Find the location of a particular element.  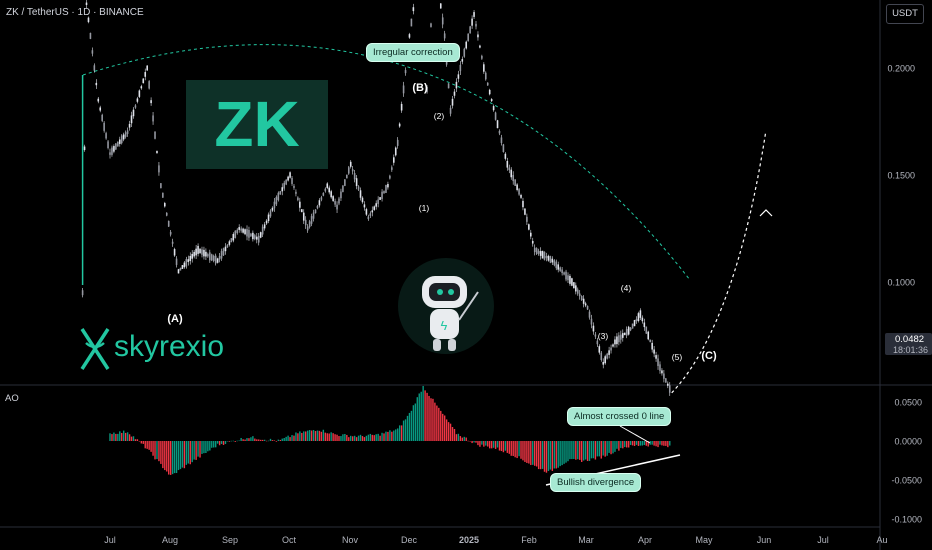

time-tick-label: Nov is located at coordinates (350, 540).